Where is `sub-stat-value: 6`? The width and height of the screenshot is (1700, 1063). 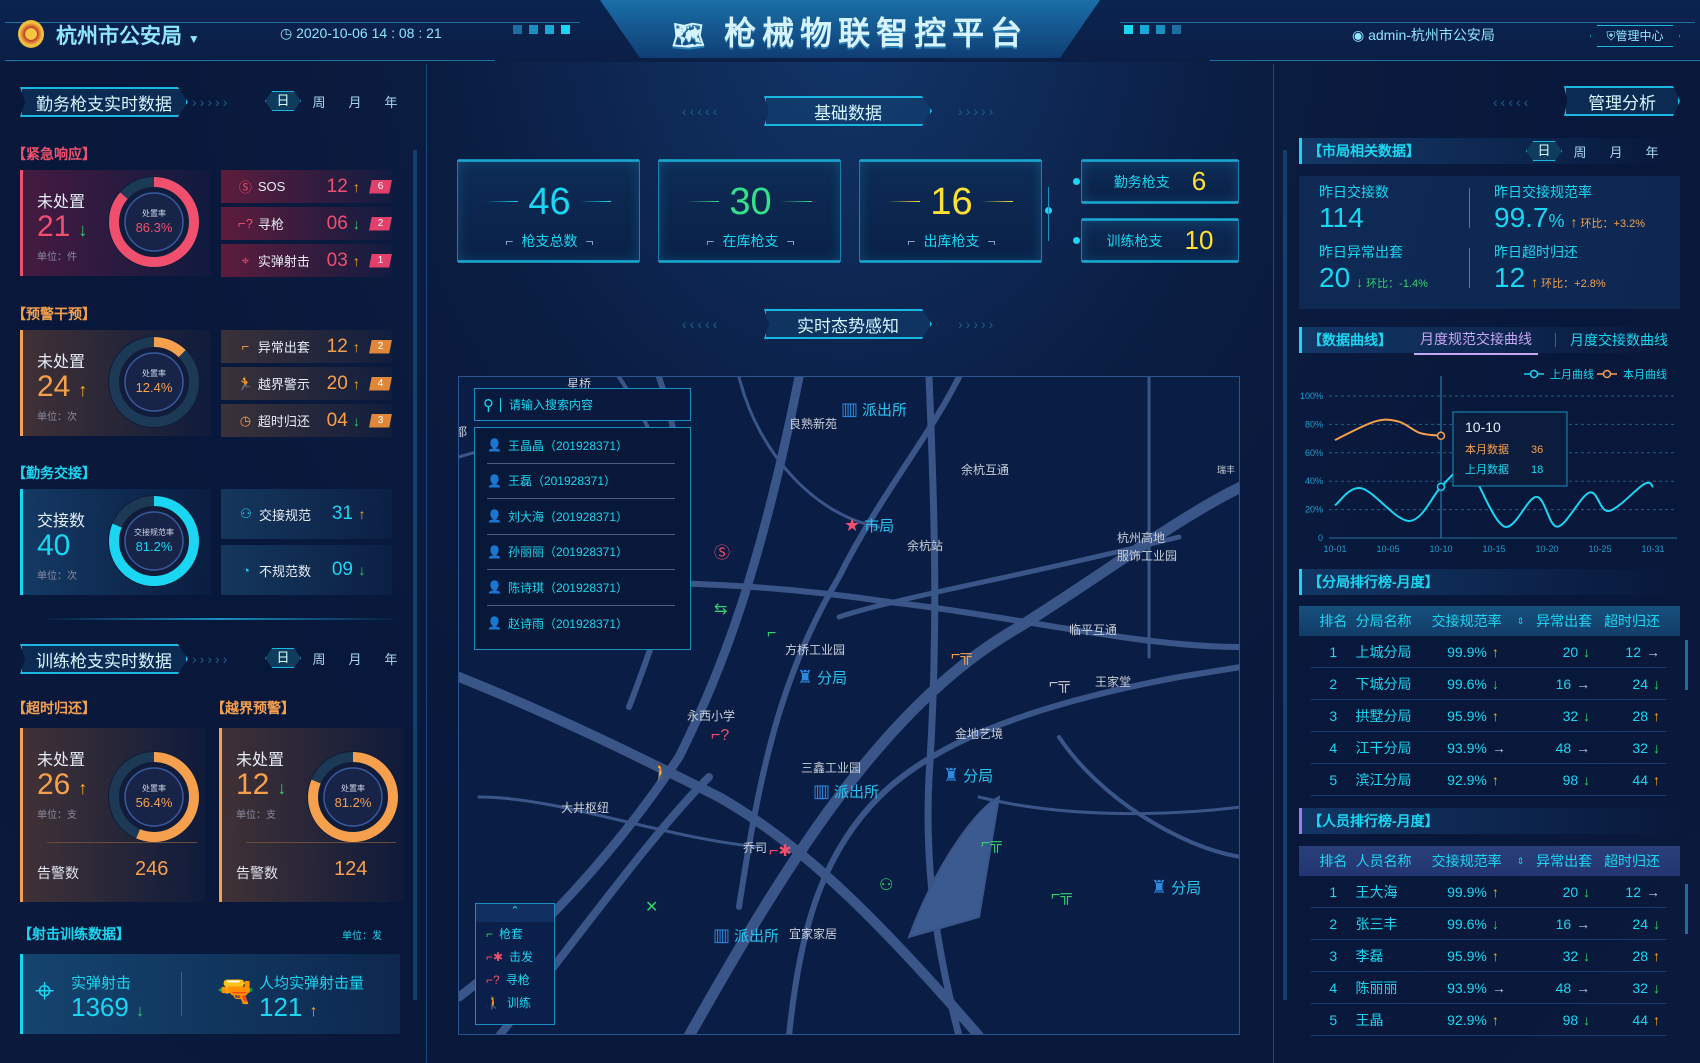 sub-stat-value: 6 is located at coordinates (1199, 181).